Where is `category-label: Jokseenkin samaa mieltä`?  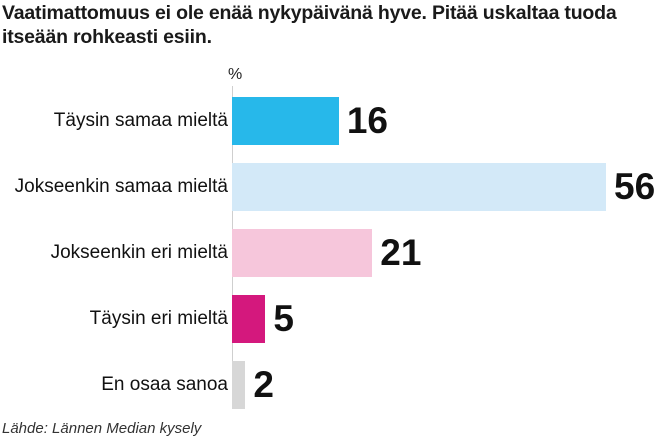
category-label: Jokseenkin samaa mieltä is located at coordinates (121, 186).